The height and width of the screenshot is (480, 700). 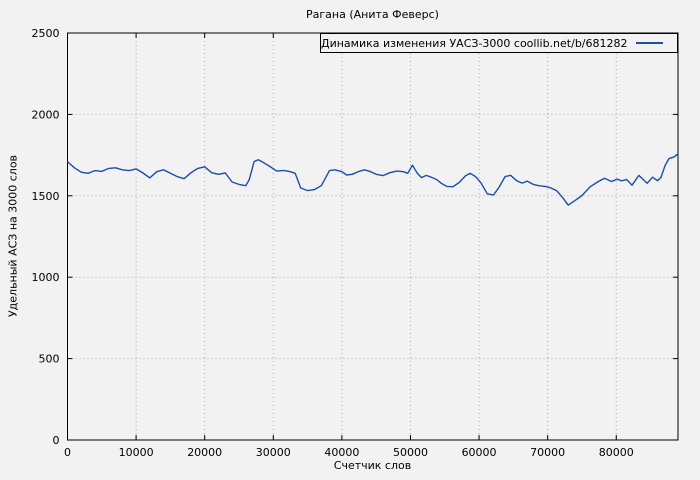 I want to click on x-tick-label: 10000, so click(x=136, y=452).